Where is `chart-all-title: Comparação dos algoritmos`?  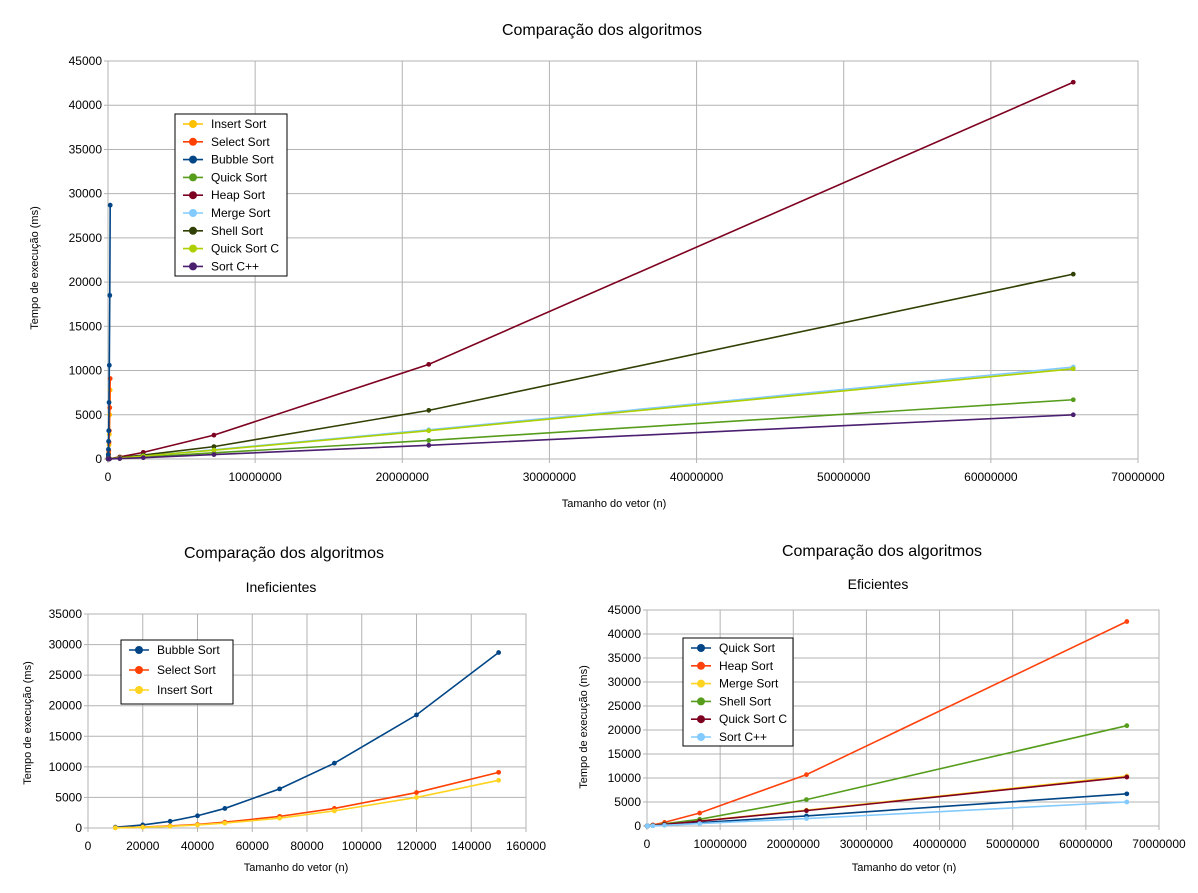
chart-all-title: Comparação dos algoritmos is located at coordinates (602, 30).